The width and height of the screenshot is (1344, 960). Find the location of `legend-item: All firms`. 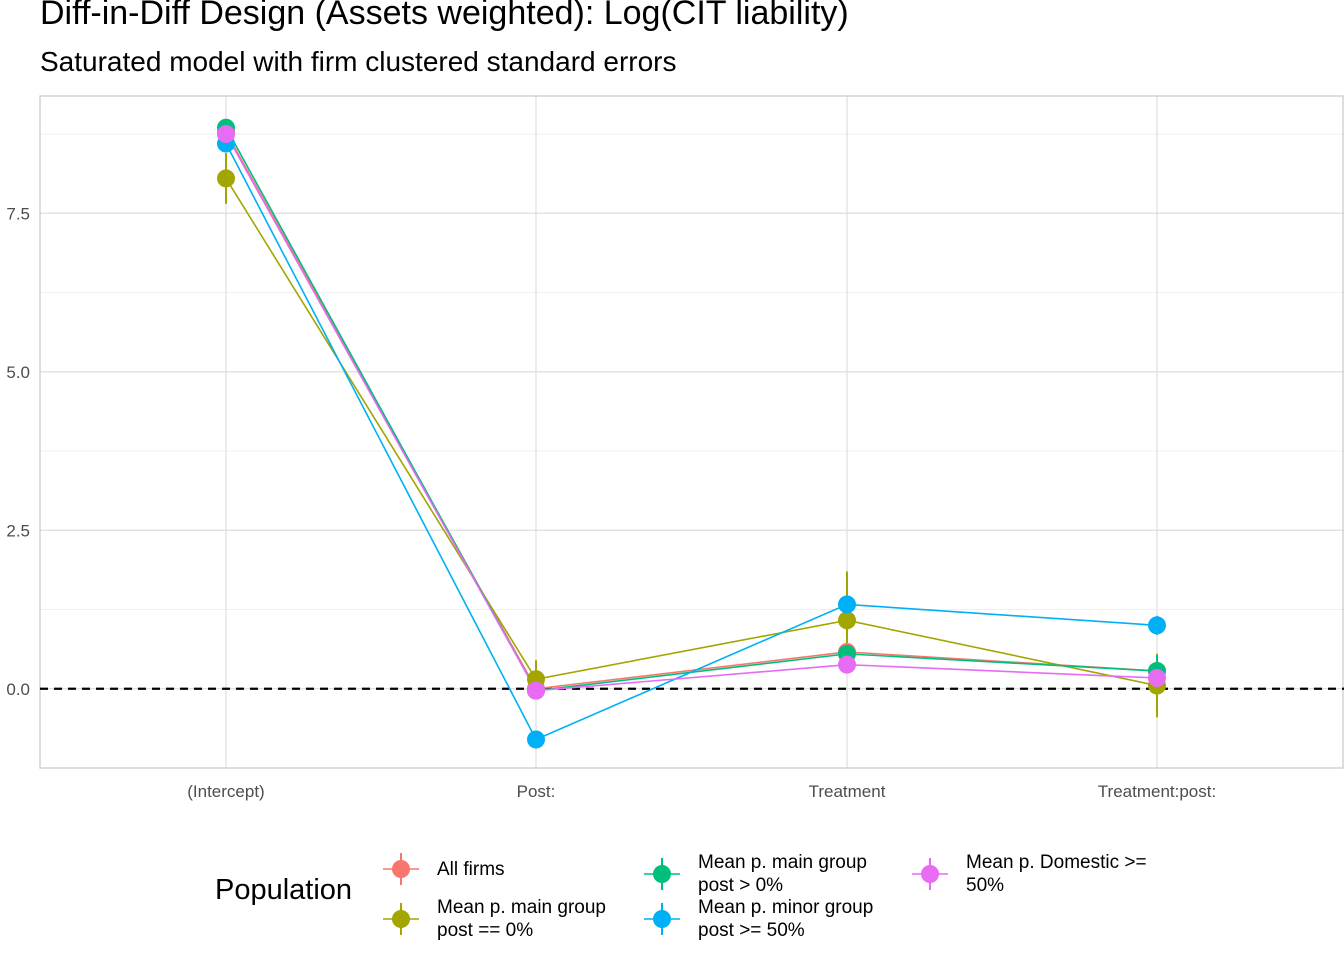

legend-item: All firms is located at coordinates (444, 869).